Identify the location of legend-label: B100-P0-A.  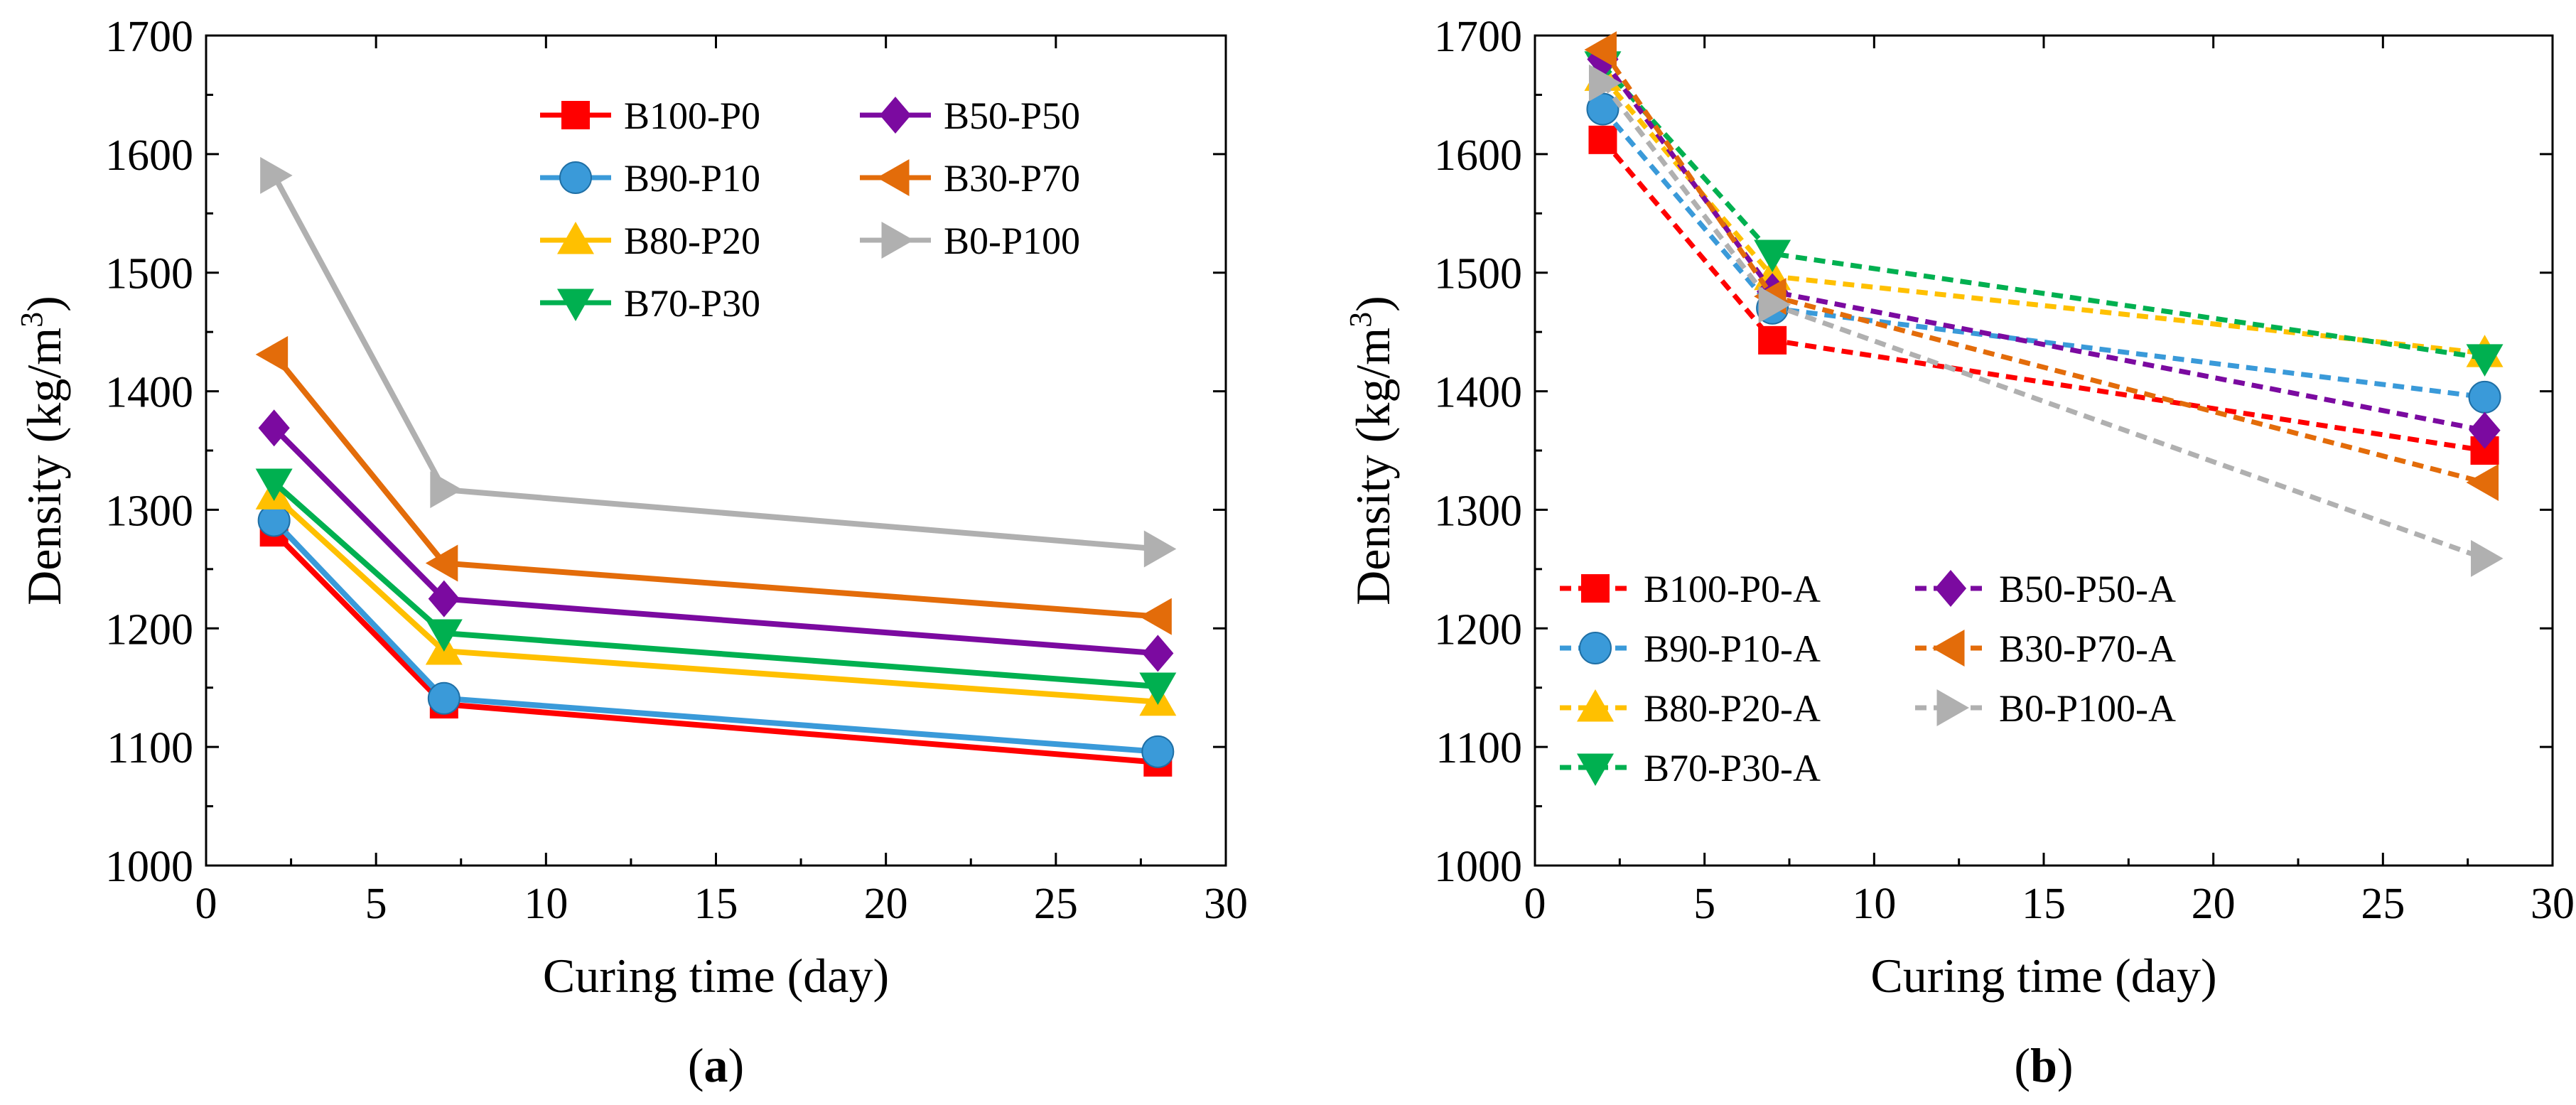
(1733, 589).